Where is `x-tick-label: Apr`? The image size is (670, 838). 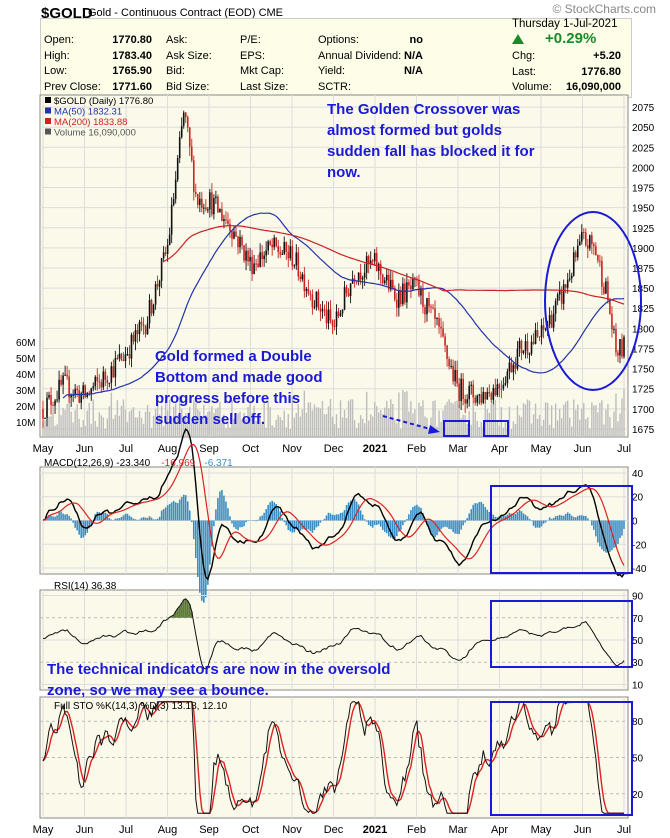 x-tick-label: Apr is located at coordinates (499, 830).